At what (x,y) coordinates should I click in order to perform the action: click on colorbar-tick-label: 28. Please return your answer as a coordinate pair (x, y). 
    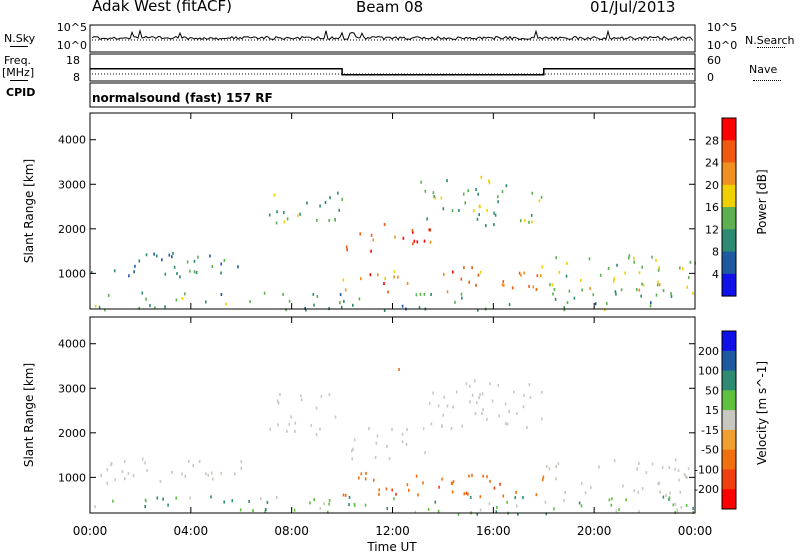
    Looking at the image, I should click on (712, 140).